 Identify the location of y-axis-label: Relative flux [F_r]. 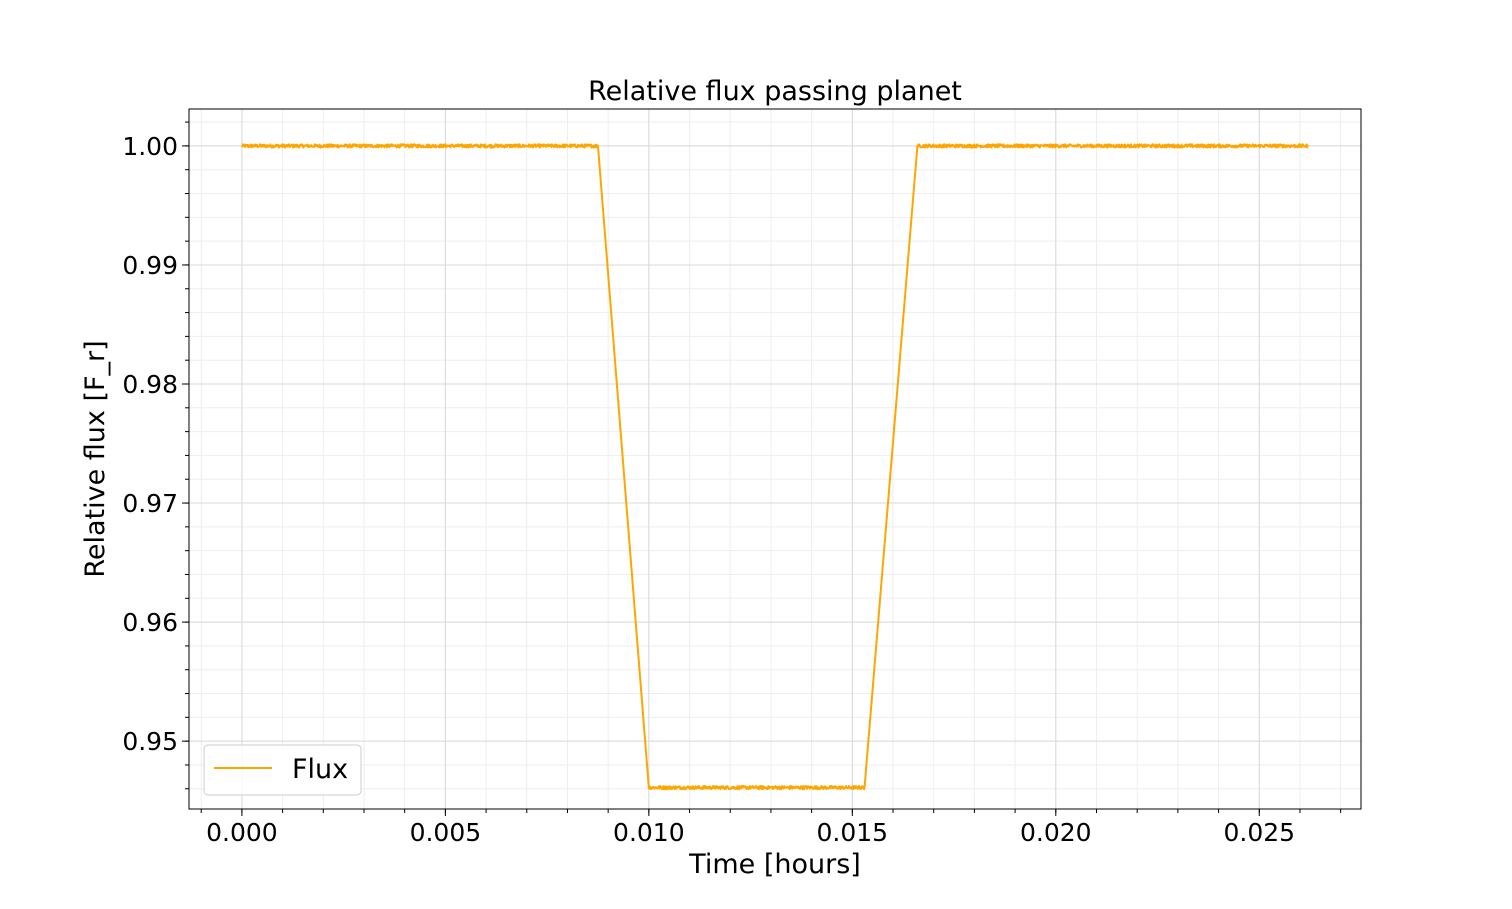
(95, 458).